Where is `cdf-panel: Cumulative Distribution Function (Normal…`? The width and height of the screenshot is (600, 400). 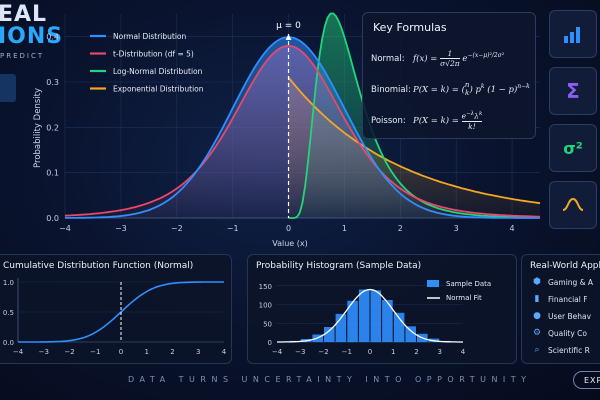 cdf-panel: Cumulative Distribution Function (Normal… is located at coordinates (116, 309).